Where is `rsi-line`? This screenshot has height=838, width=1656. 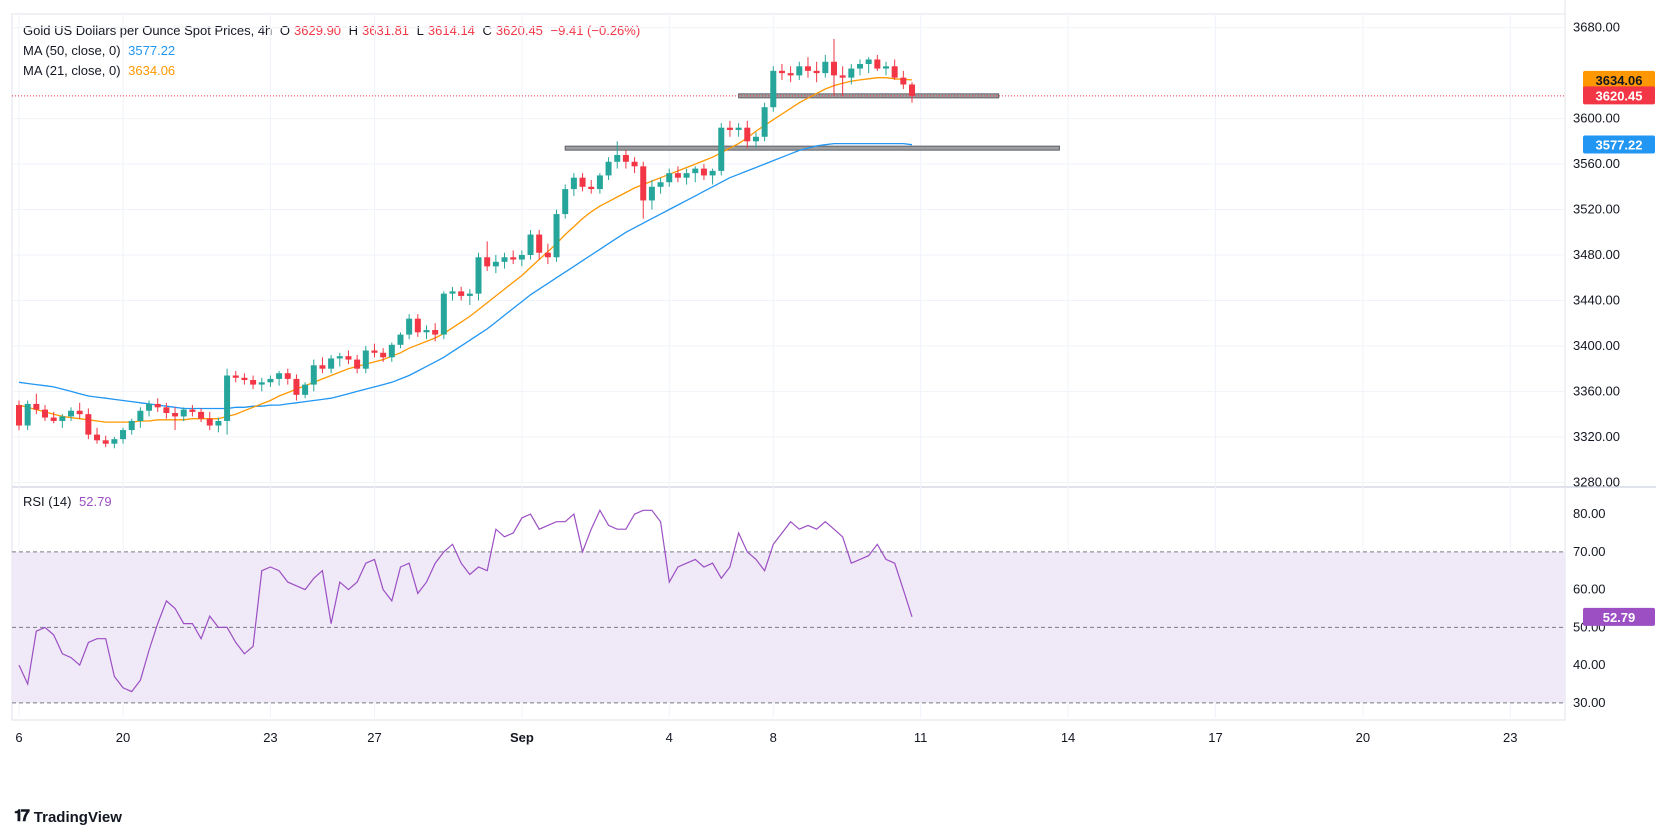
rsi-line is located at coordinates (465, 600).